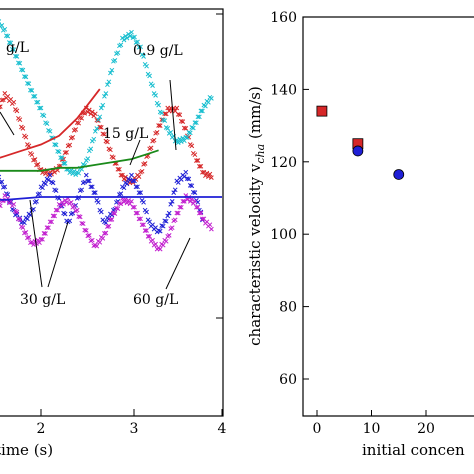  I want to click on right-x-tick-label: 20, so click(426, 429).